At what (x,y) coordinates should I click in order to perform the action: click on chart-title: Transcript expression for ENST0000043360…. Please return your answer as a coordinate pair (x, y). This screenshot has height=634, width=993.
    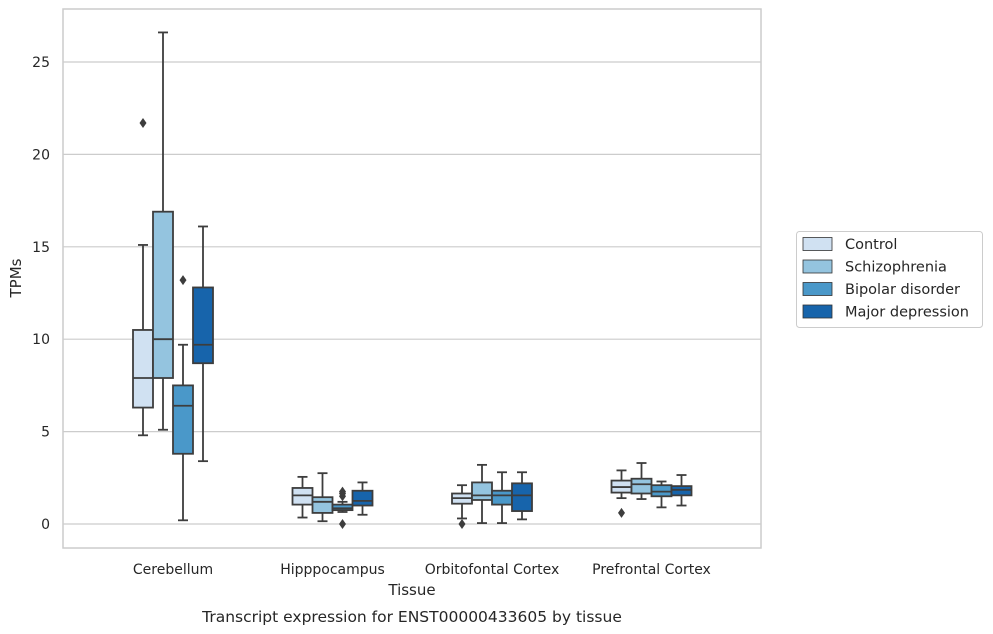
    Looking at the image, I should click on (411, 617).